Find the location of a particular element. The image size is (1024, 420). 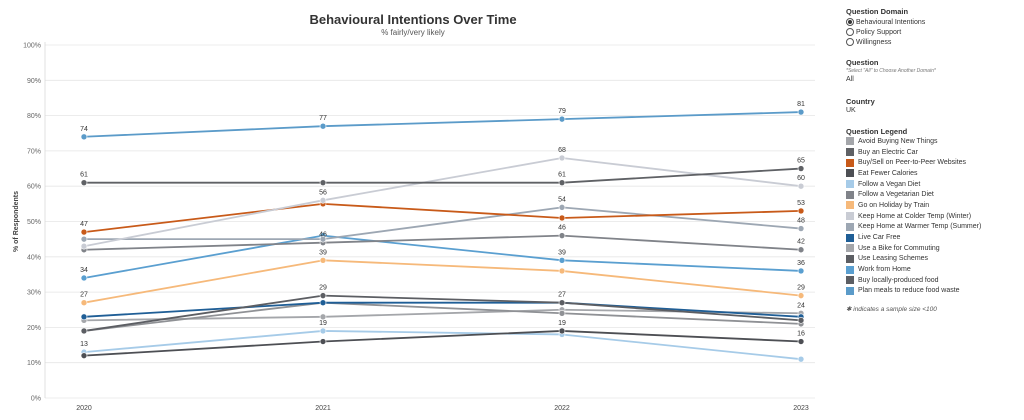

country-dropdown: UK is located at coordinates (851, 110).